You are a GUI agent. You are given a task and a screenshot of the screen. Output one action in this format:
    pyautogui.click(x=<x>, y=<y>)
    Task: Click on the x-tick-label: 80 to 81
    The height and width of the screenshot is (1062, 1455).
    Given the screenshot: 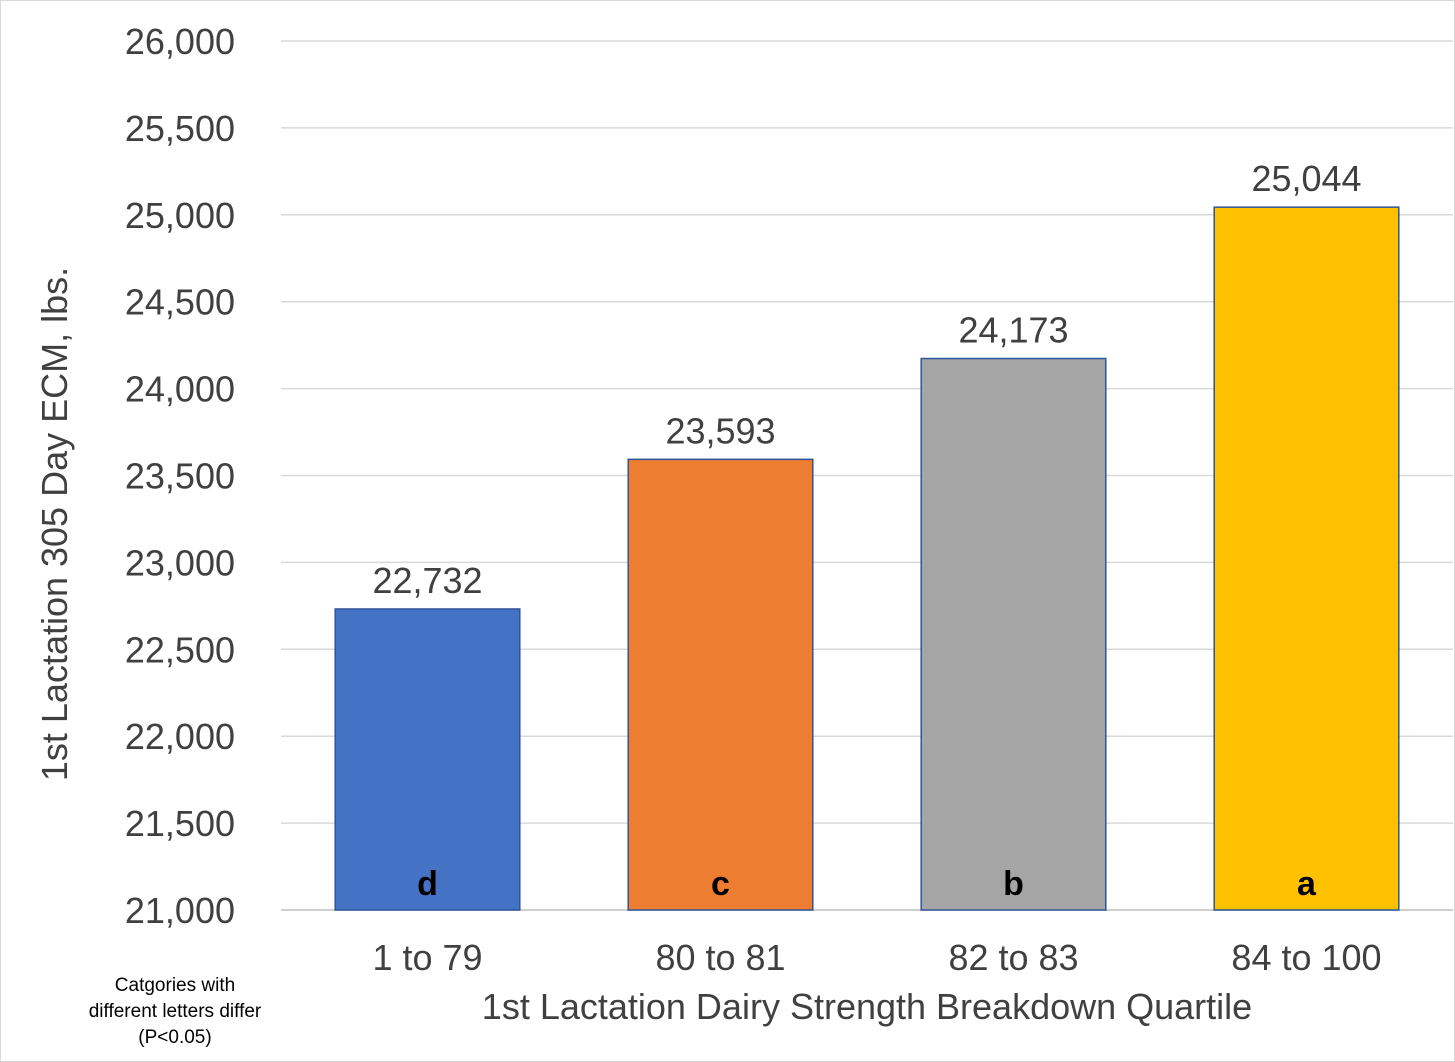 What is the action you would take?
    pyautogui.click(x=720, y=957)
    